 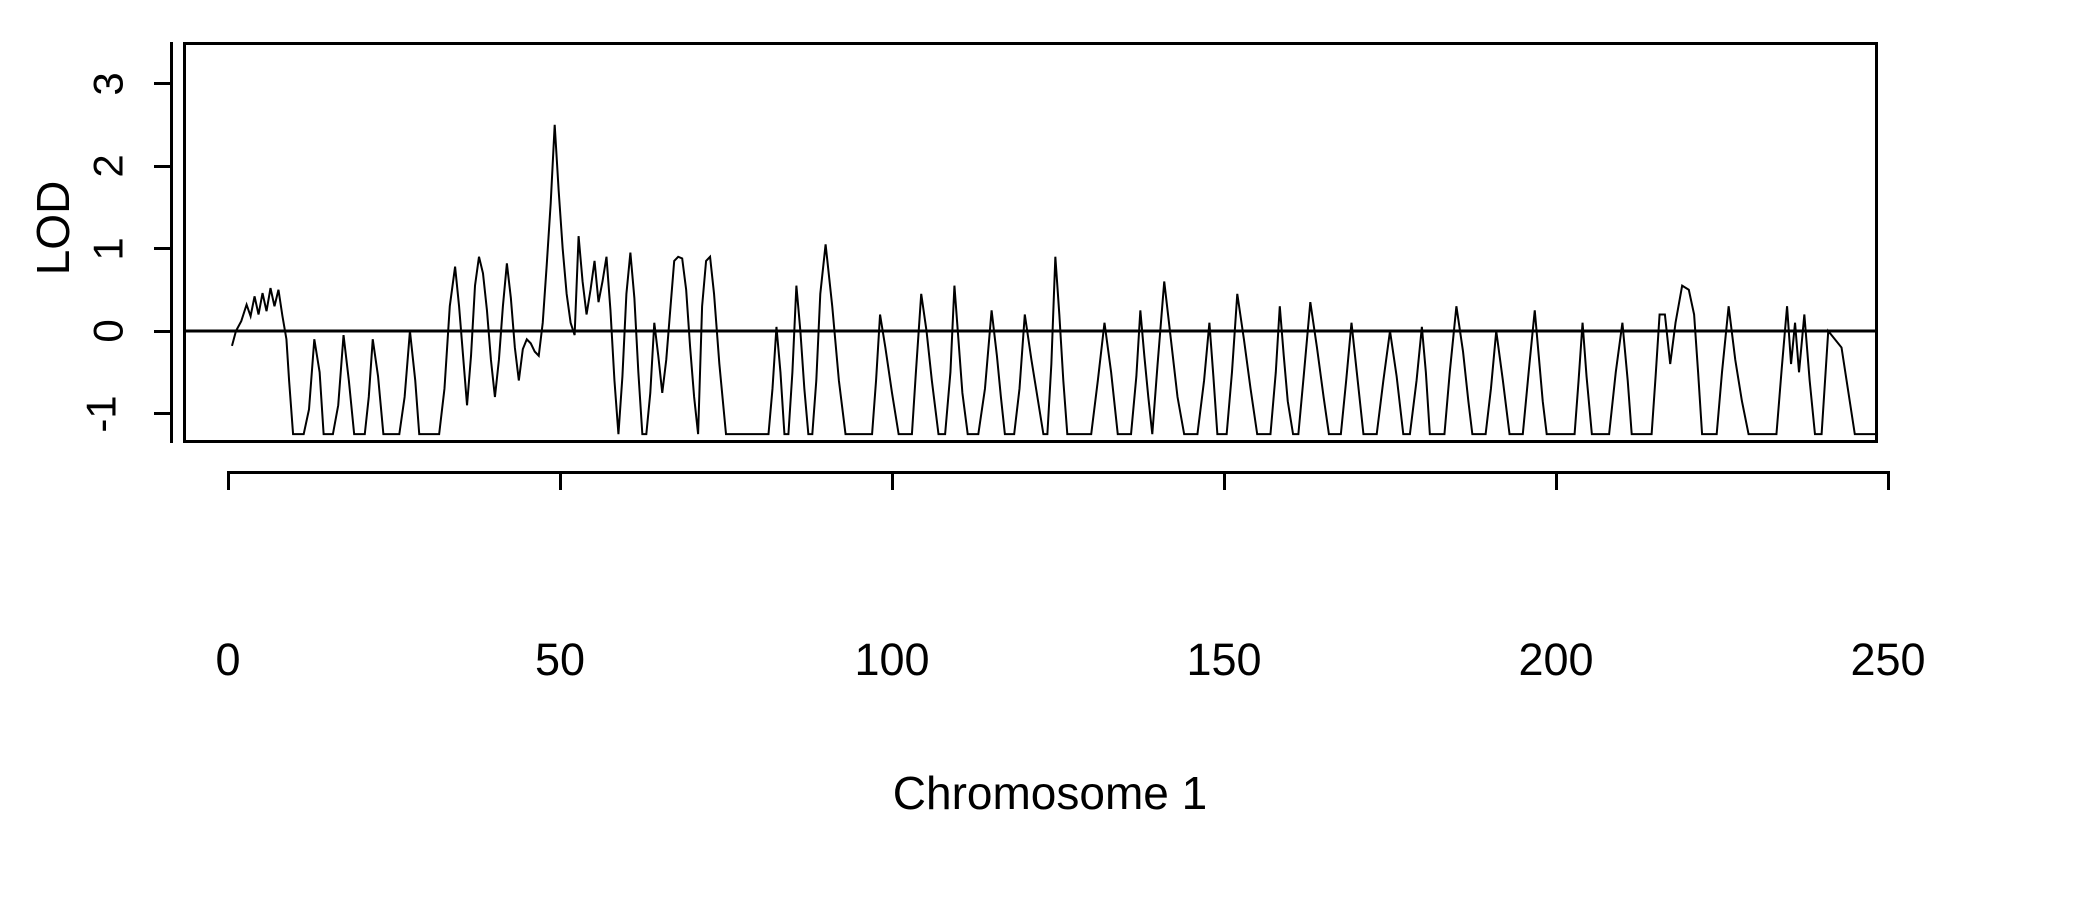 I want to click on x-axis-title: Chromosome 1, so click(x=1050, y=793).